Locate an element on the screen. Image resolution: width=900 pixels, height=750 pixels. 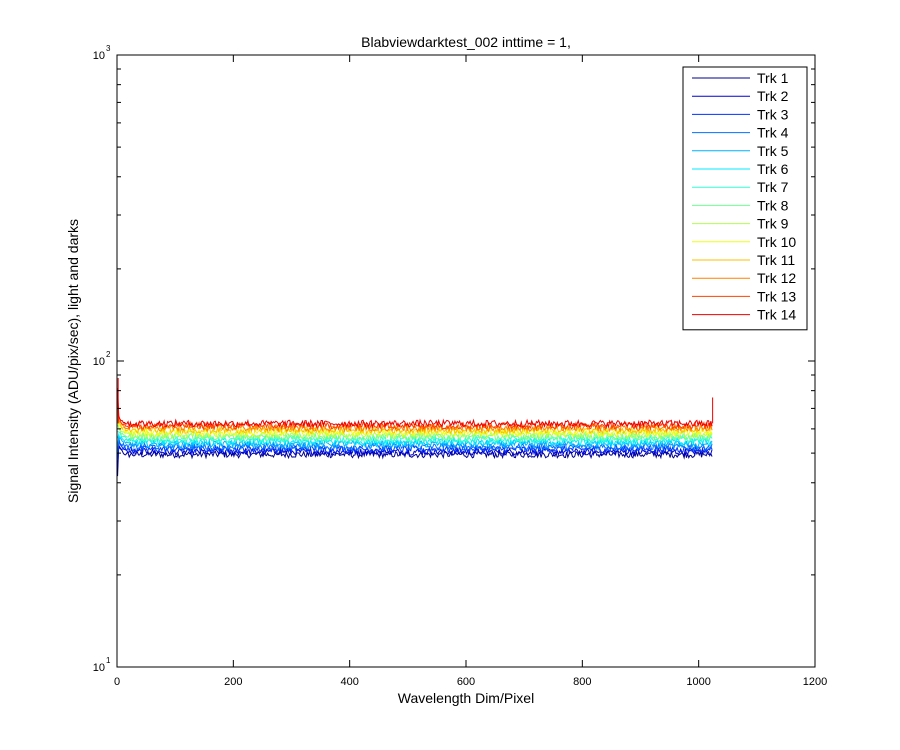
legend-label: Trk 3 is located at coordinates (773, 114).